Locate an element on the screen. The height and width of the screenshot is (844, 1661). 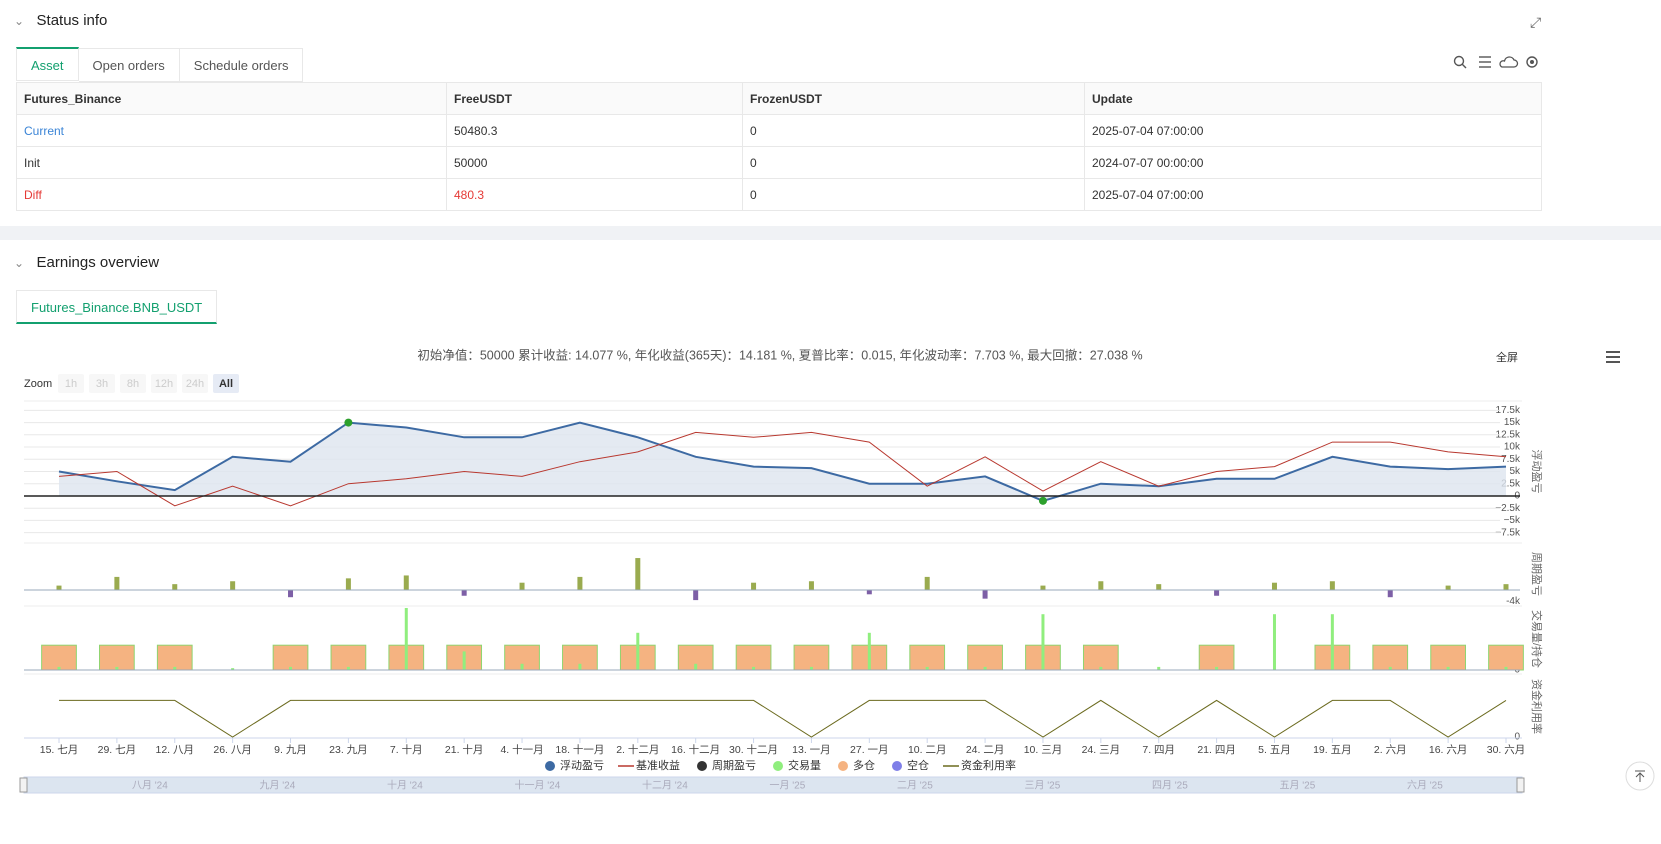
legend-label: 浮动盈亏 is located at coordinates (582, 765).